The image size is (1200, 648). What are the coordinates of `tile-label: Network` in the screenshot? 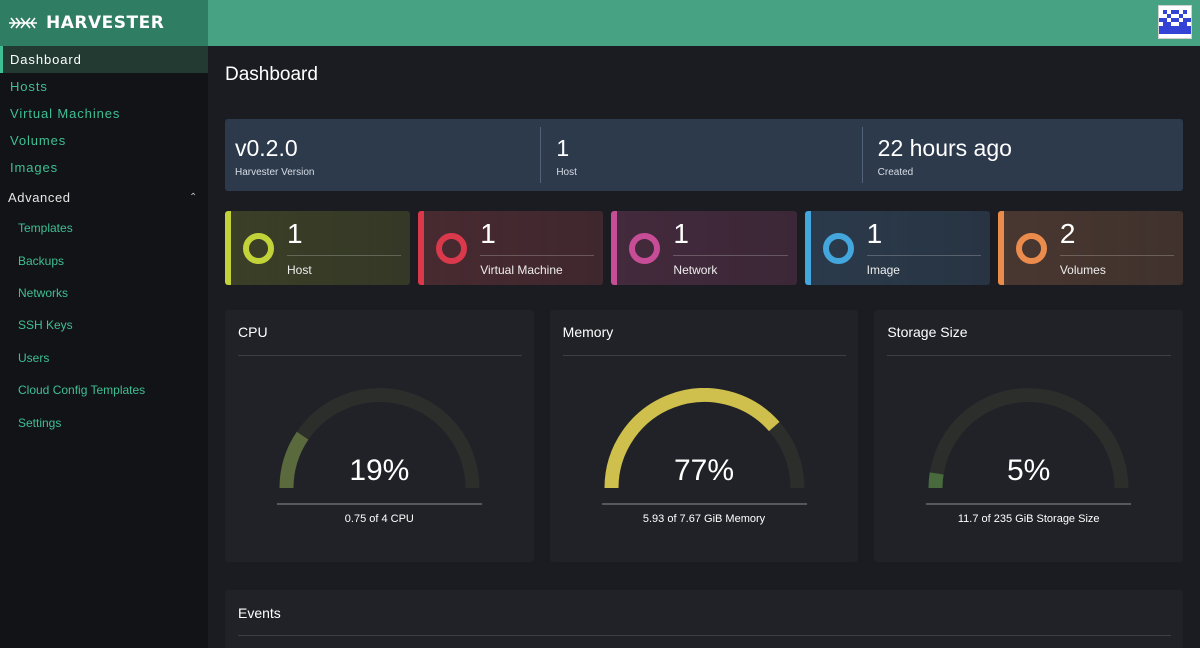 It's located at (695, 270).